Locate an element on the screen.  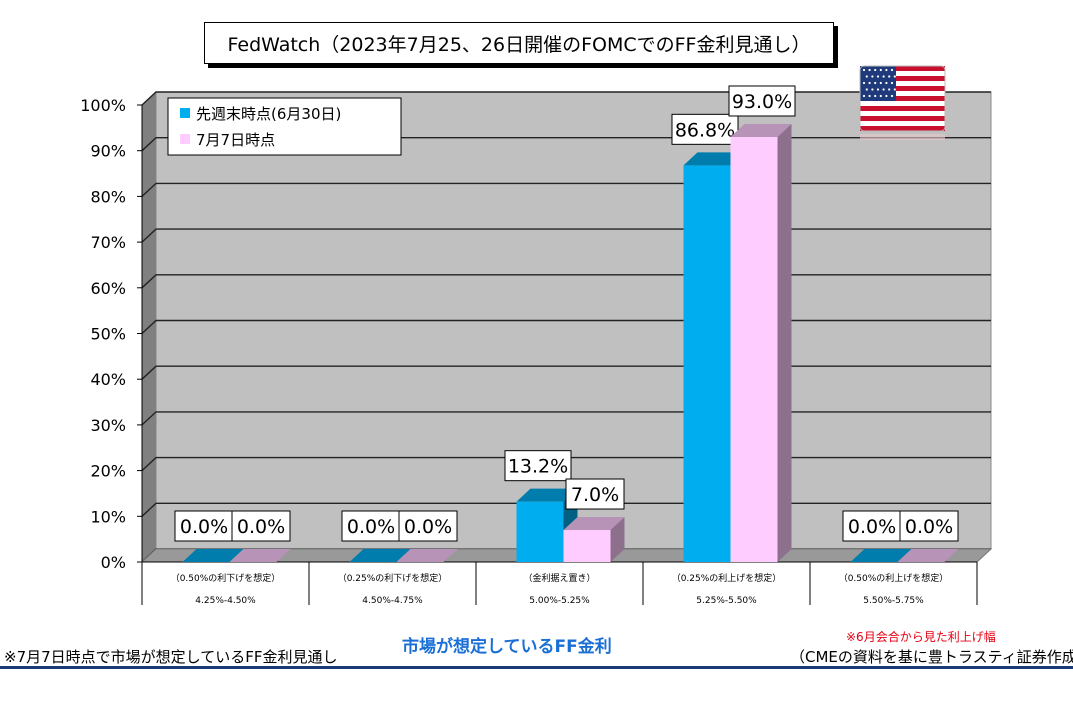
category-label: 5.50%-5.75% is located at coordinates (893, 601).